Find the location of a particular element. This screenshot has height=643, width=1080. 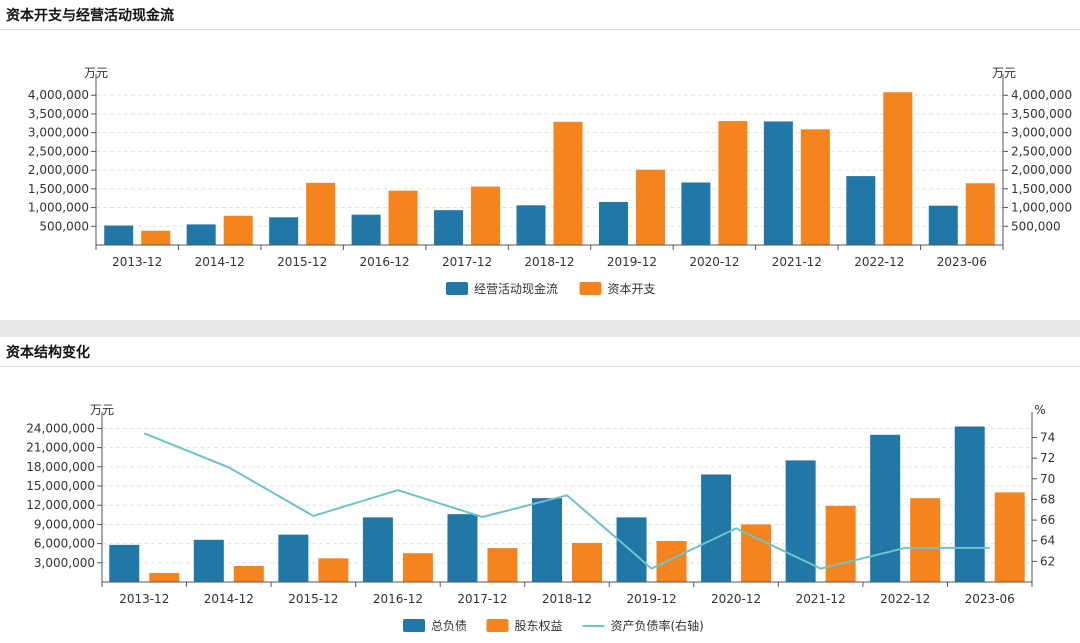

y-tick-label-left: 1,000,000 is located at coordinates (58, 208).